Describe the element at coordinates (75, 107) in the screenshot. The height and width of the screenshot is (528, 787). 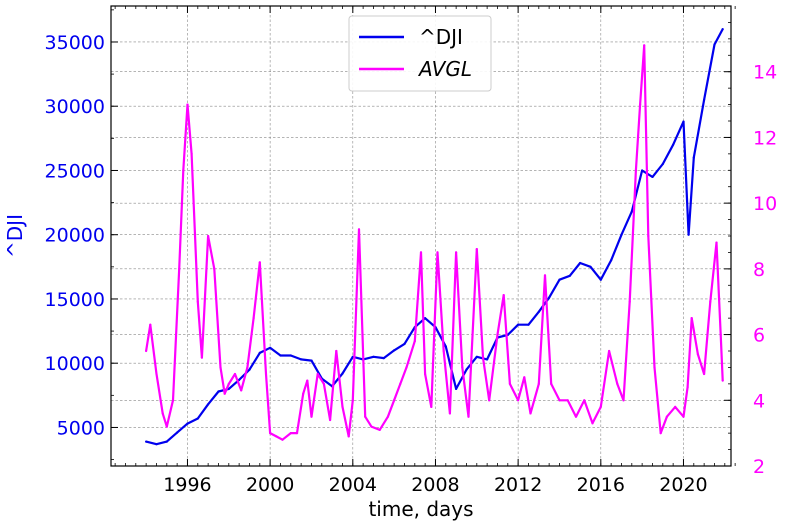
I see `left-y-tick-label: 30000` at that location.